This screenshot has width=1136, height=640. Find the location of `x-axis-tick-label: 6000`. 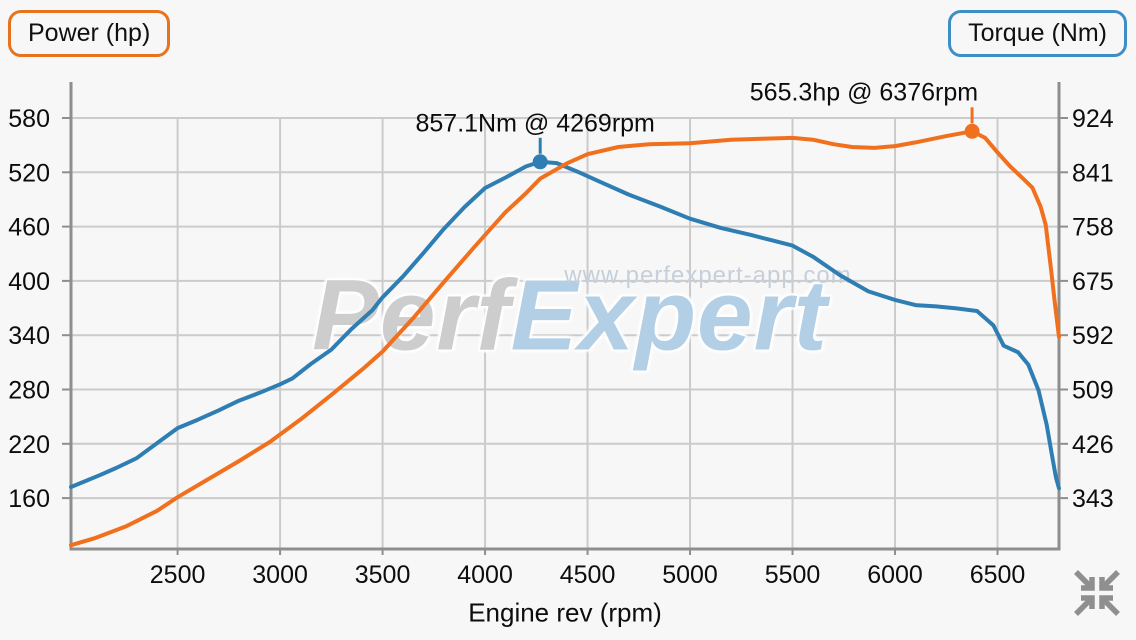

x-axis-tick-label: 6000 is located at coordinates (895, 575).